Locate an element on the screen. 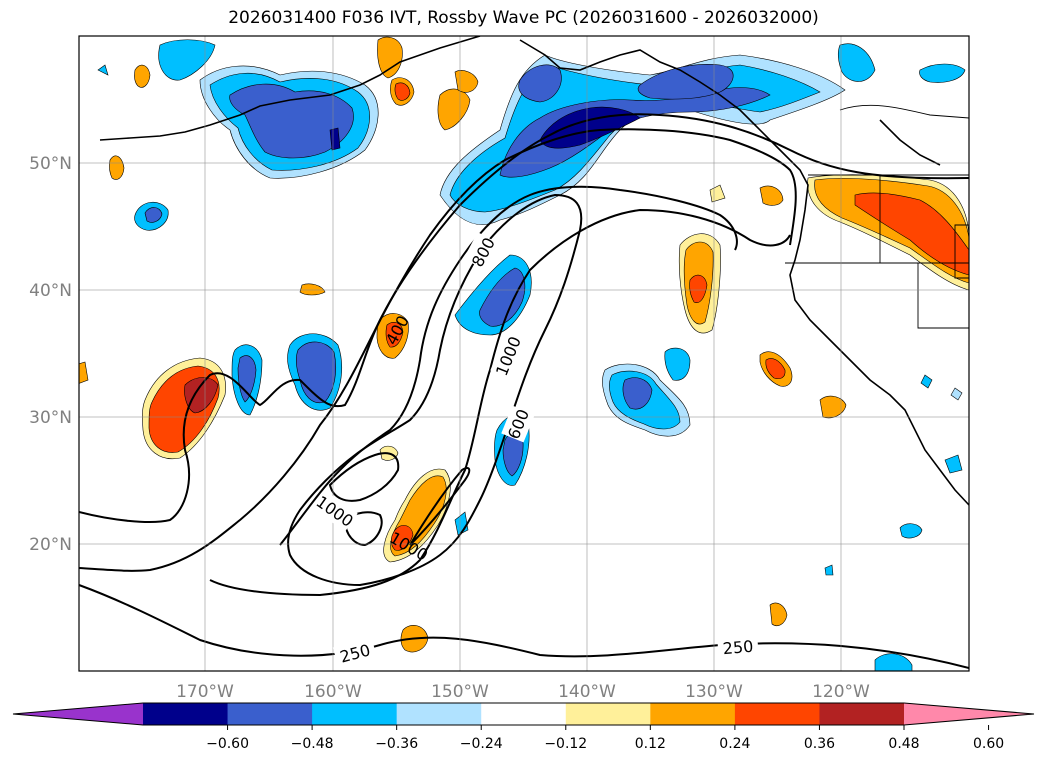 This screenshot has width=1047, height=765. lon-label: 120°W is located at coordinates (841, 692).